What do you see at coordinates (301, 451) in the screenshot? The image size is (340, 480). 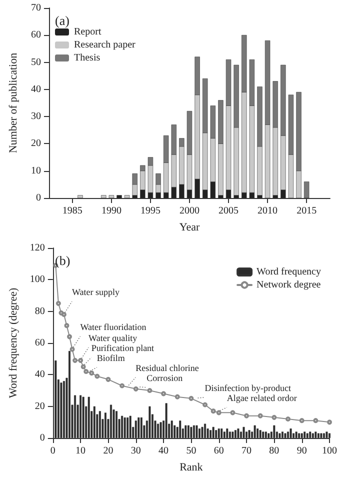 I see `x-tick-label: 90` at bounding box center [301, 451].